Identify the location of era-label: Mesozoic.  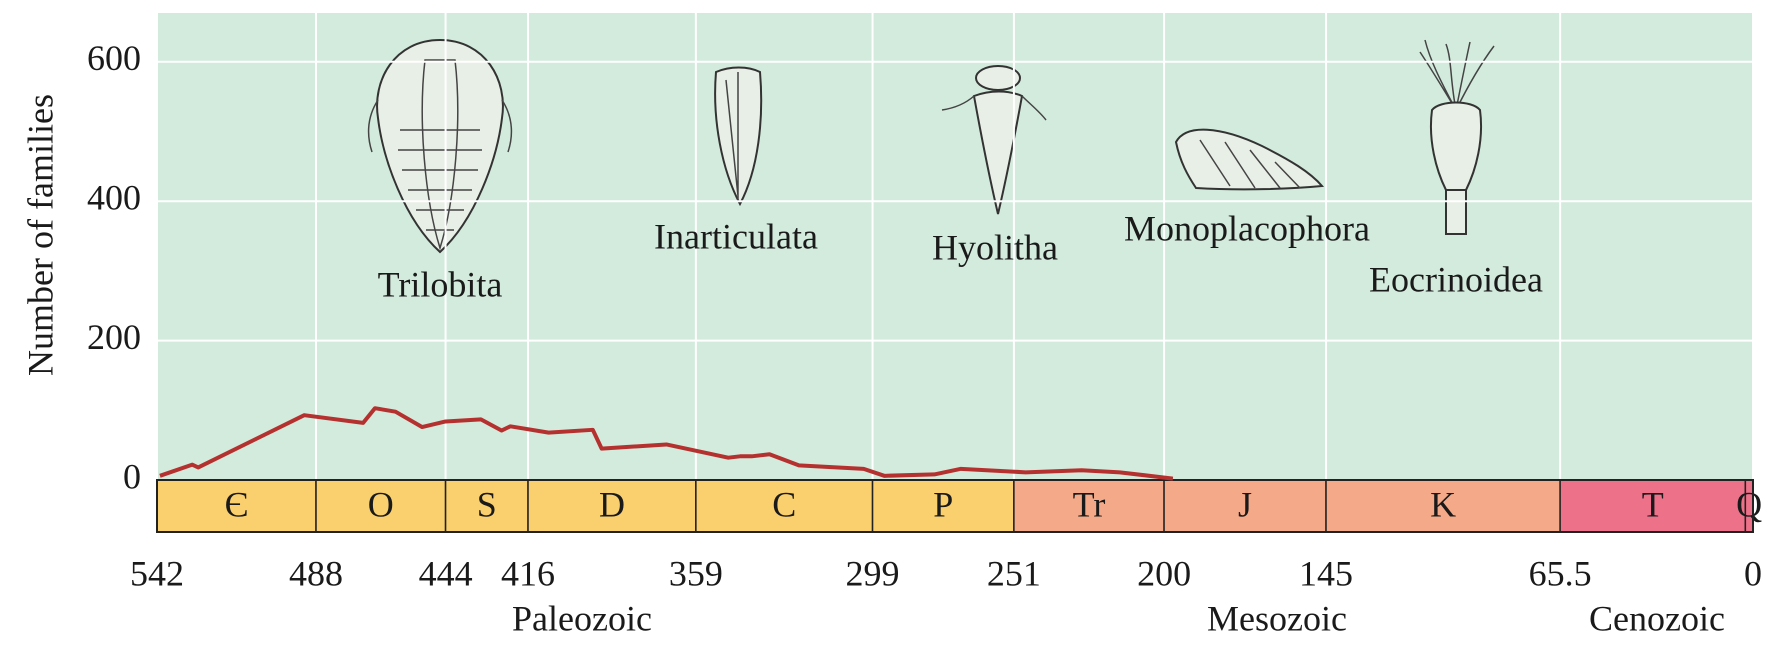
(1277, 618).